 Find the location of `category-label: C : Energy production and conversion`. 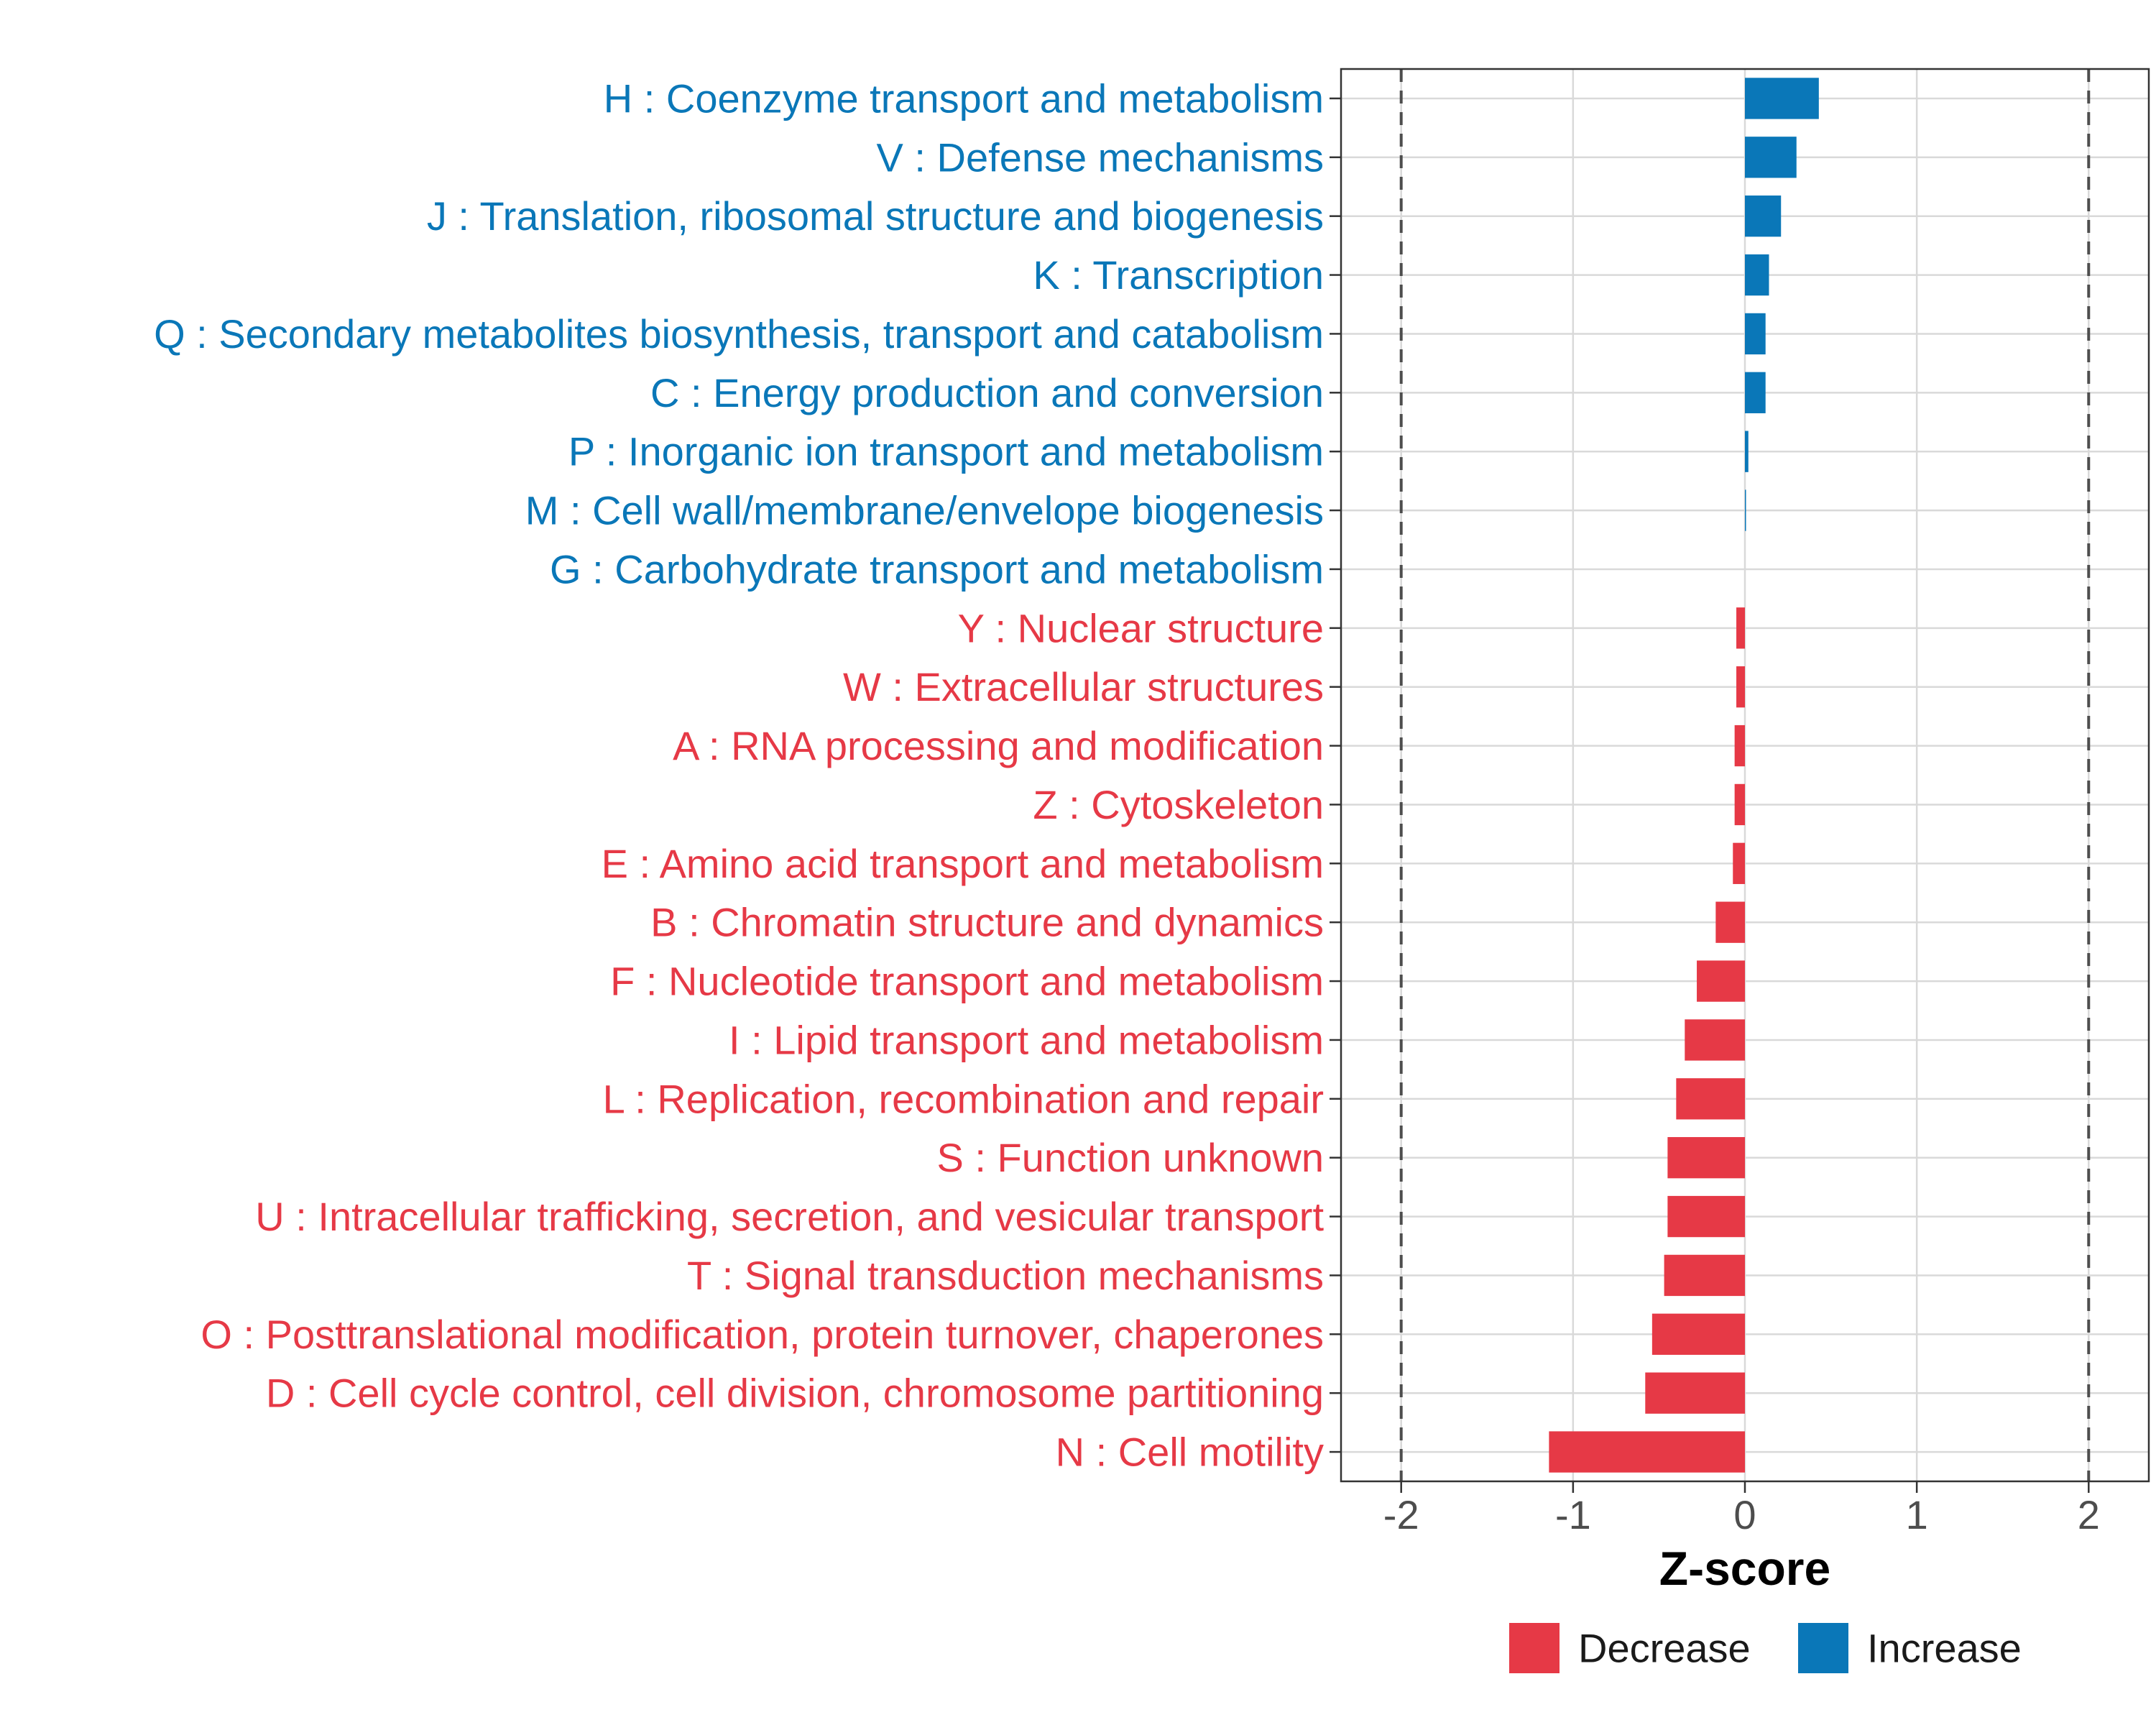

category-label: C : Energy production and conversion is located at coordinates (987, 392).